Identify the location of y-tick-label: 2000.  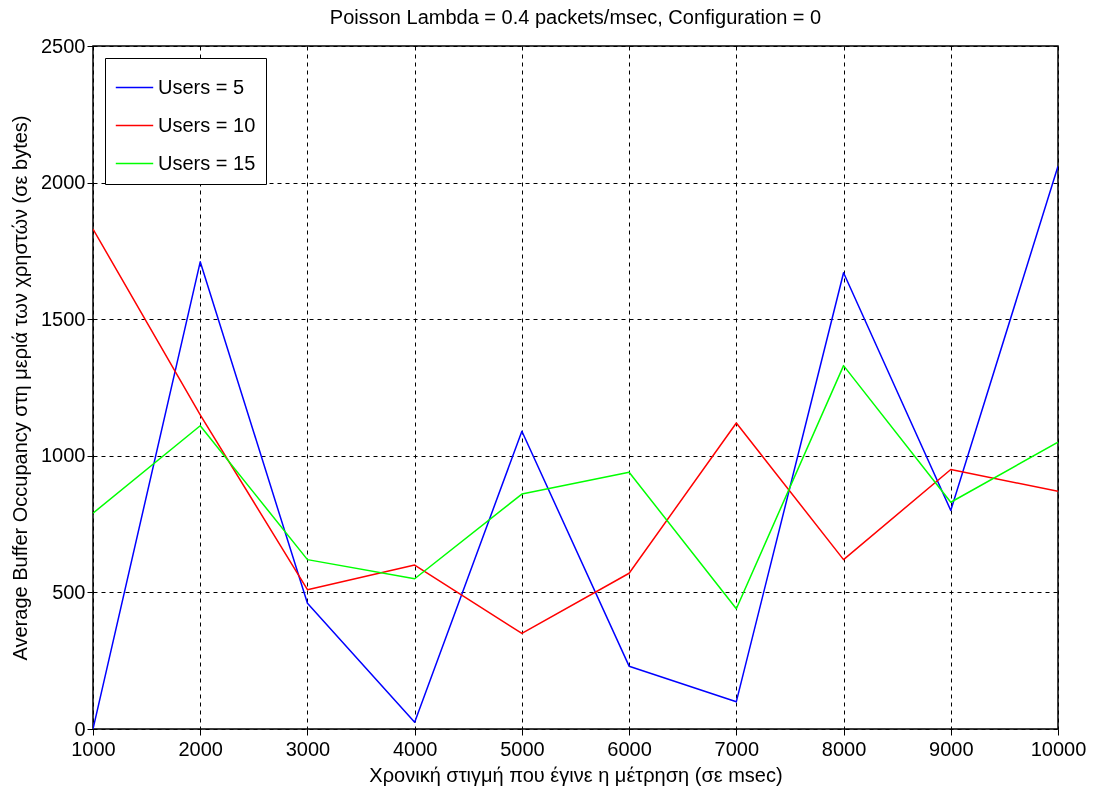
(63, 182).